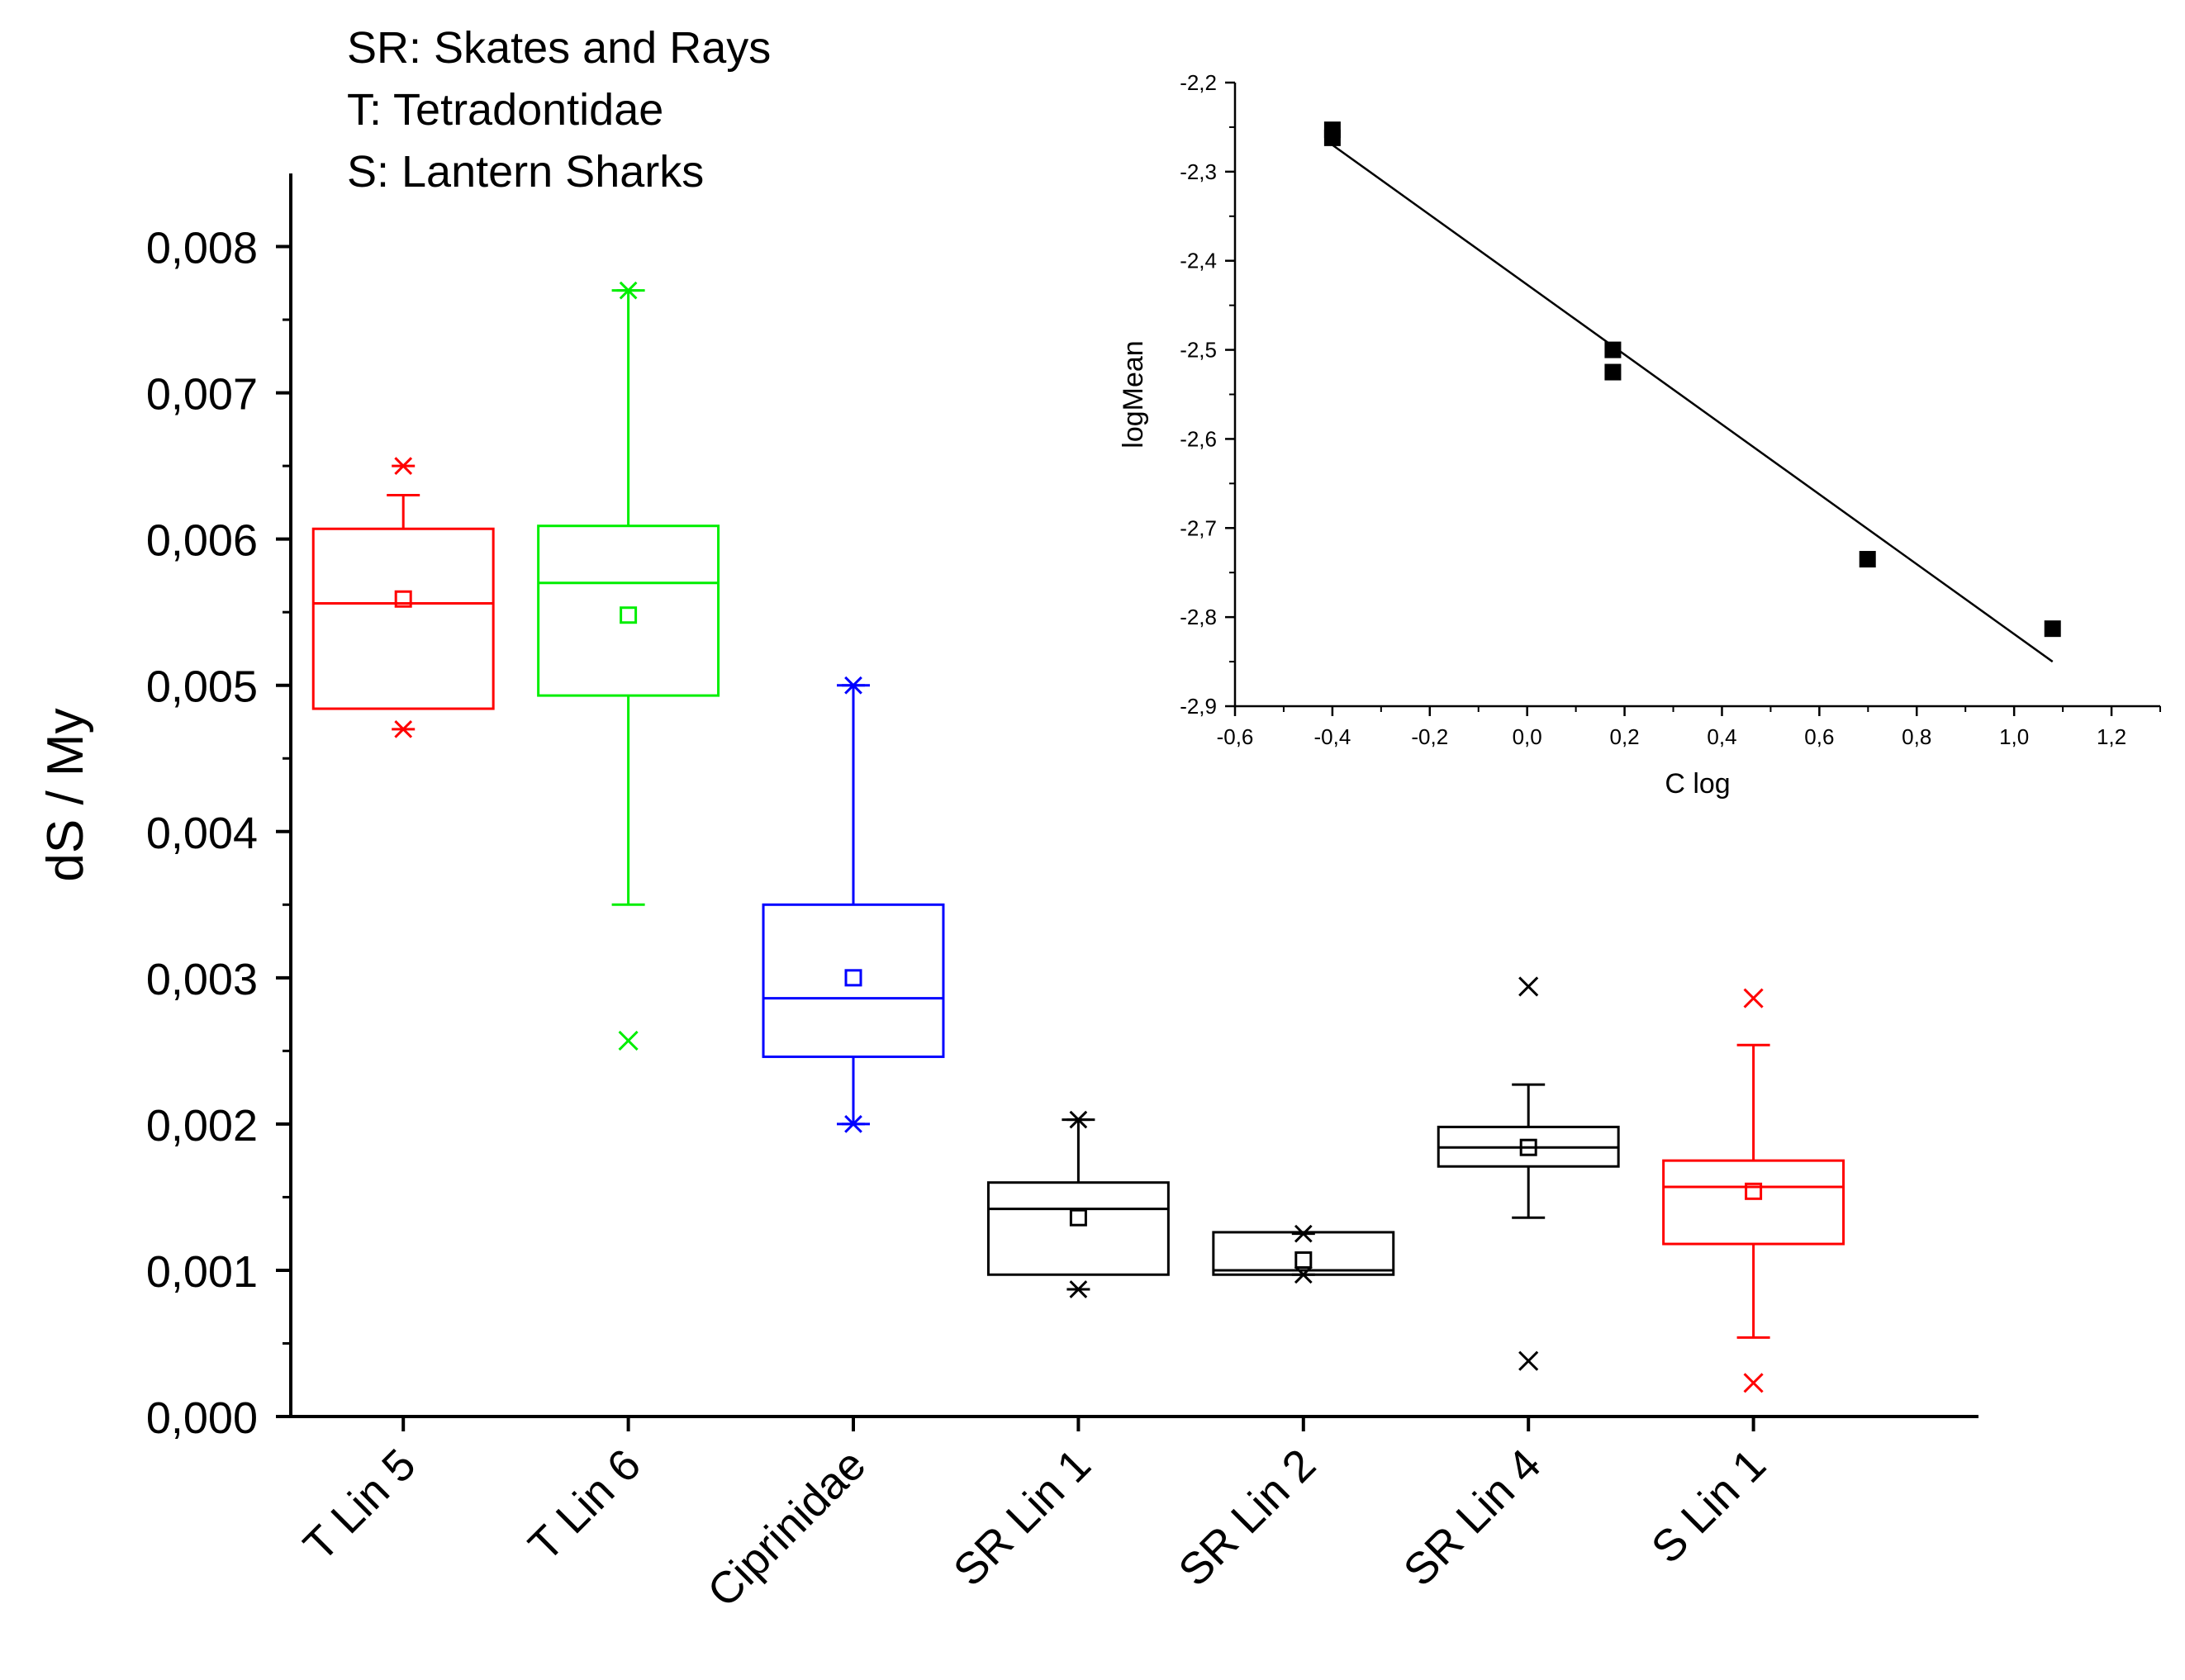 The image size is (2185, 1680). Describe the element at coordinates (585, 1505) in the screenshot. I see `boxplot-x-tick-label: T Lin 6` at that location.